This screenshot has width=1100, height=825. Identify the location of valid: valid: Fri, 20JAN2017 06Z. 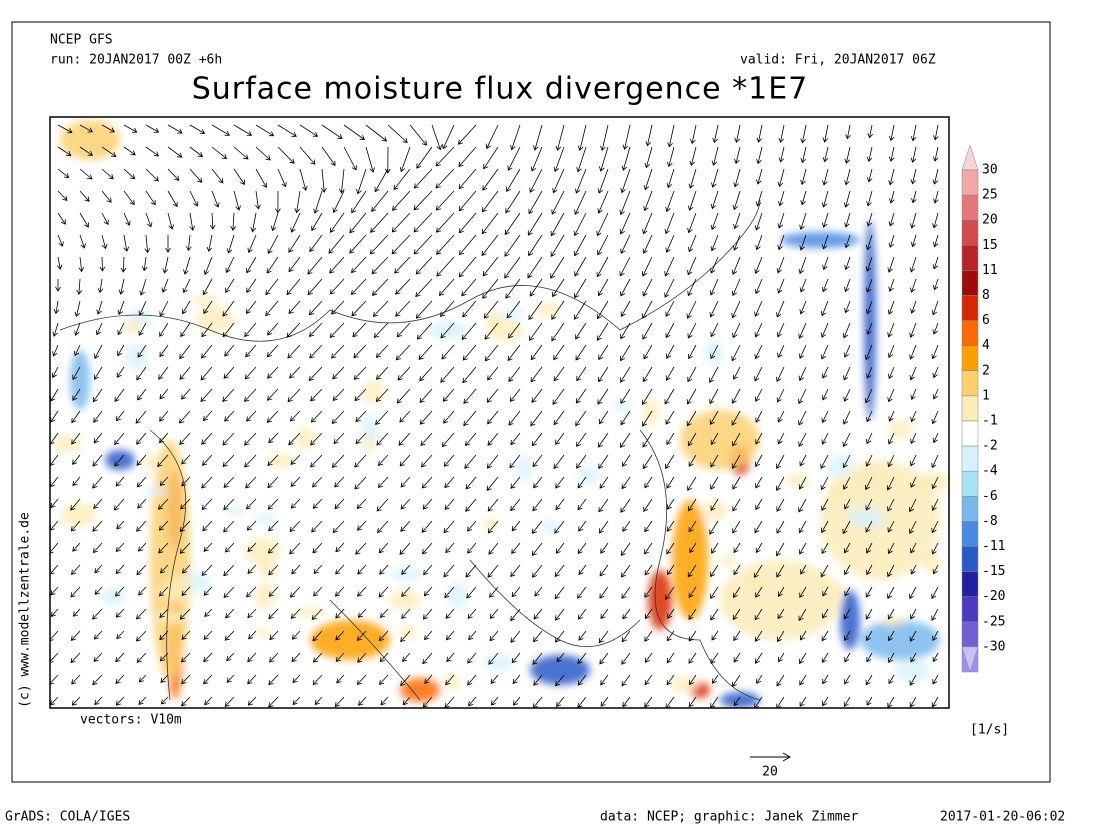
(838, 60).